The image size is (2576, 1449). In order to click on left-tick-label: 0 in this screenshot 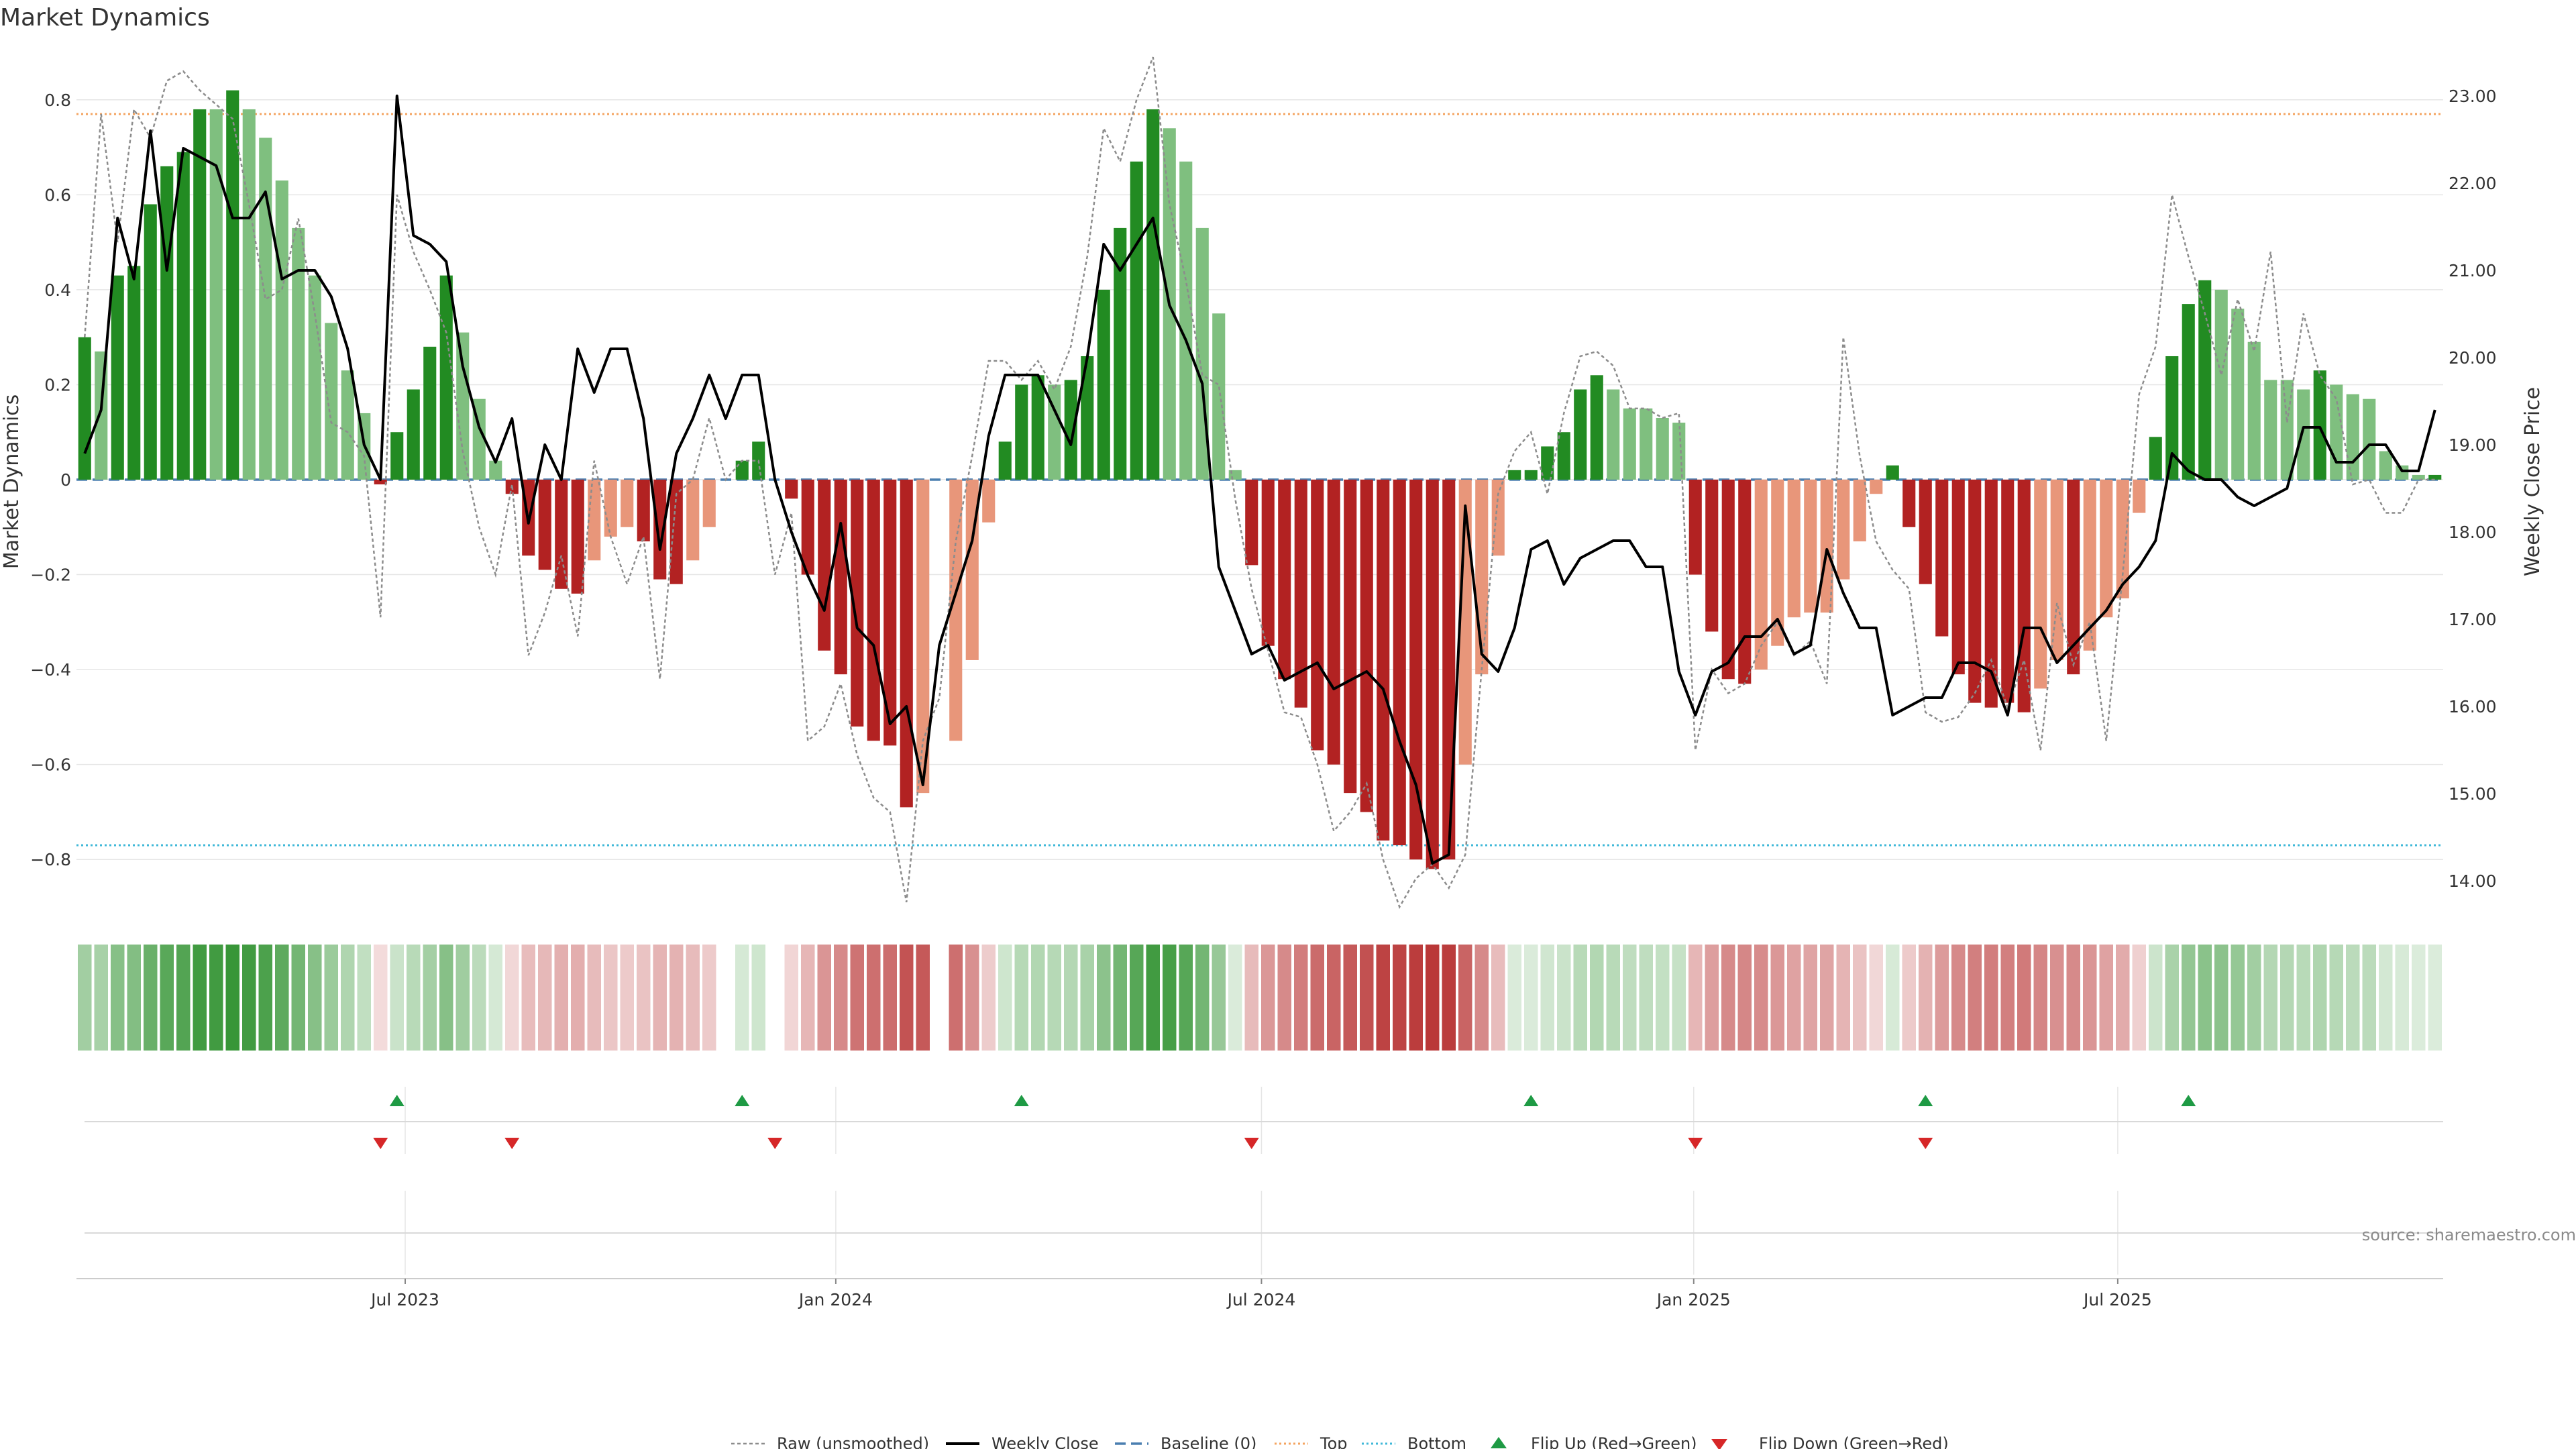, I will do `click(65, 480)`.